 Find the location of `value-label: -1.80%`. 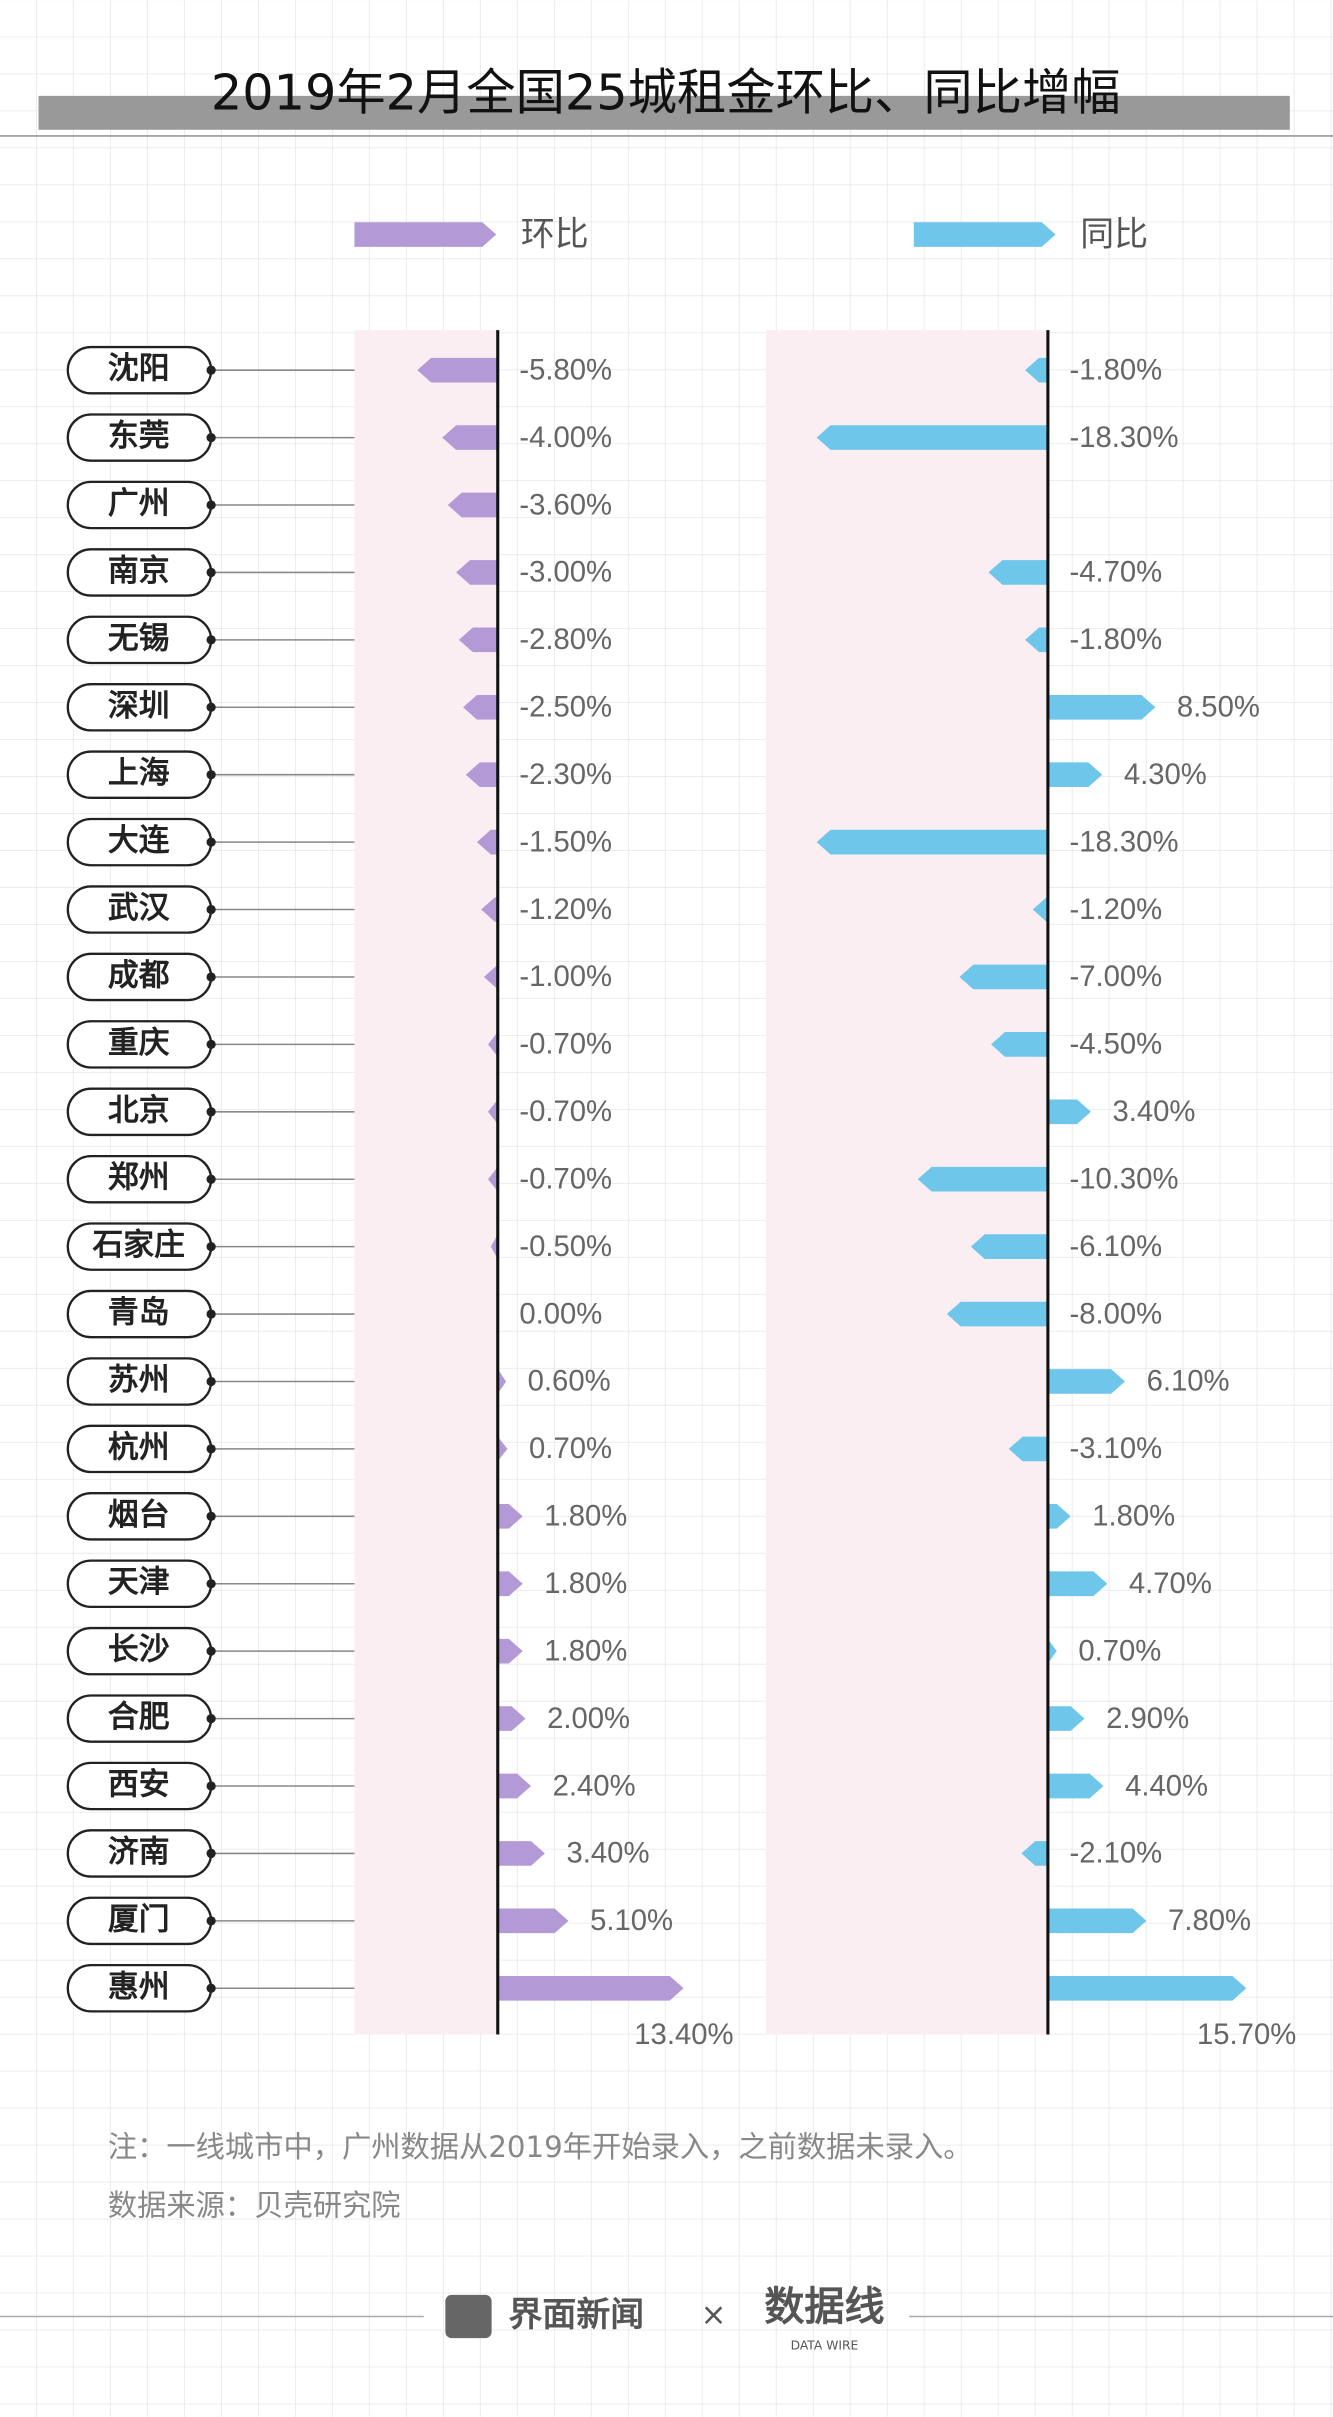

value-label: -1.80% is located at coordinates (1115, 370).